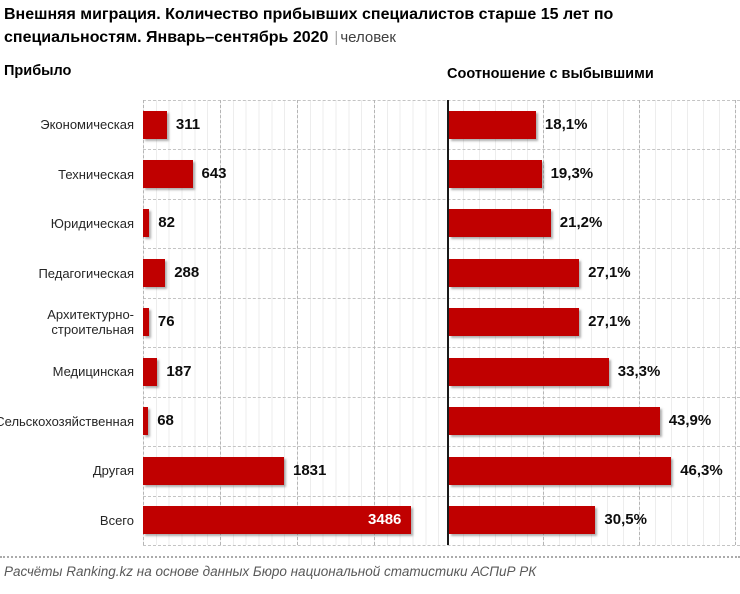  I want to click on arrivals-value: 68, so click(165, 421).